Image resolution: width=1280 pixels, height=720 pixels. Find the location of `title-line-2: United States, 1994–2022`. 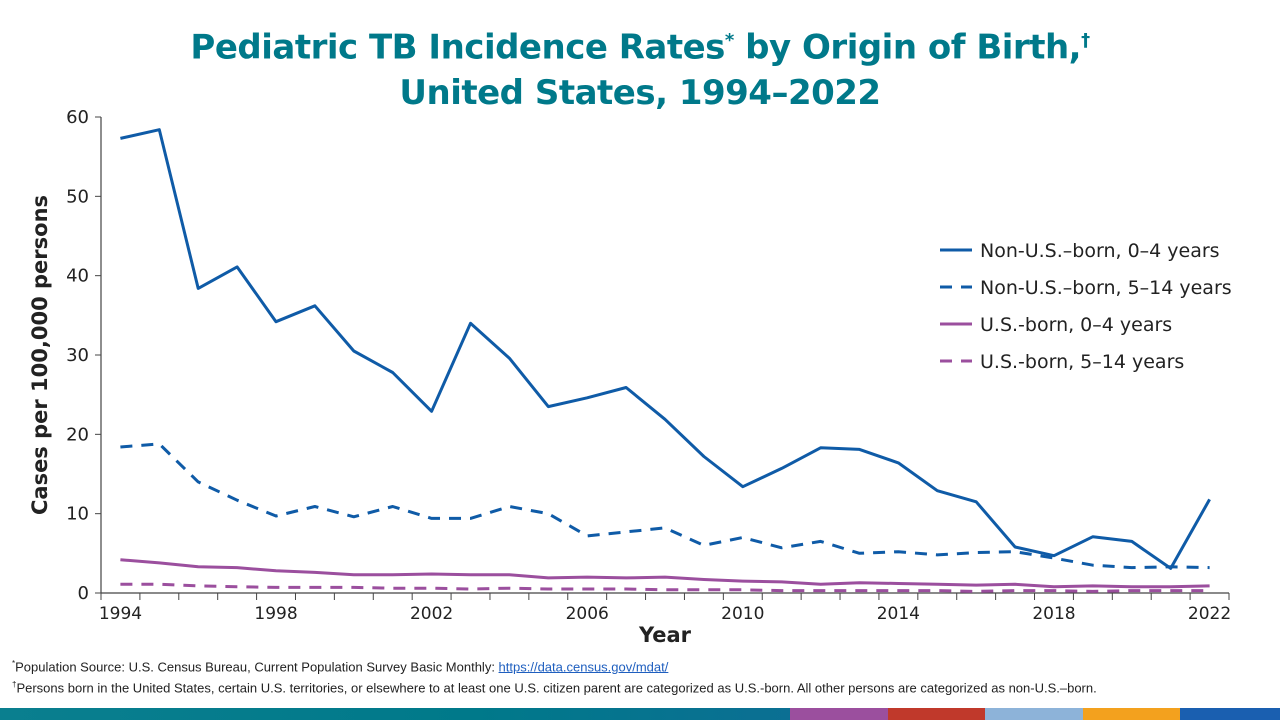

title-line-2: United States, 1994–2022 is located at coordinates (640, 93).